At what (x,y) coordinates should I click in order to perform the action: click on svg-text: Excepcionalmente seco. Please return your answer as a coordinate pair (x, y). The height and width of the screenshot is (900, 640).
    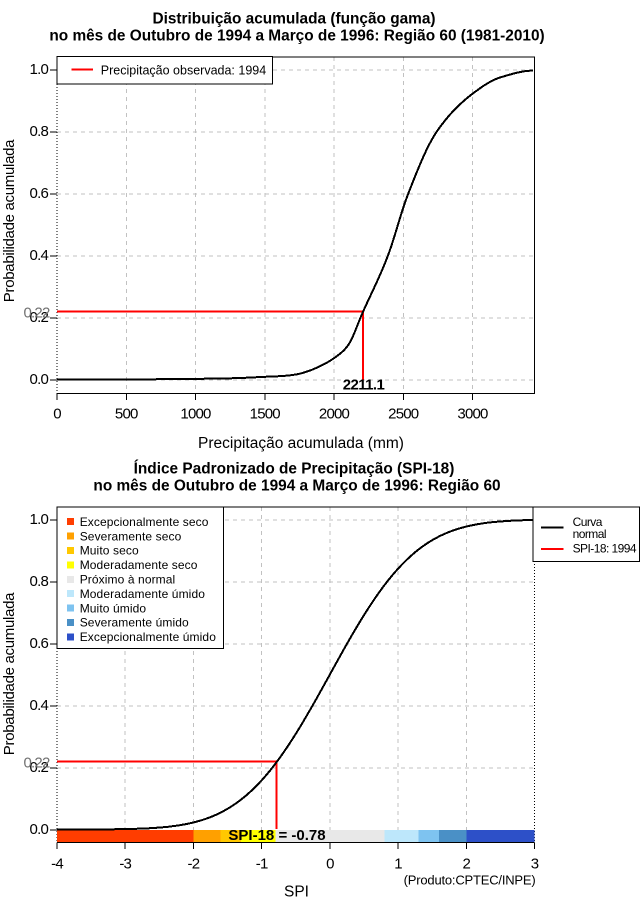
    Looking at the image, I should click on (144, 522).